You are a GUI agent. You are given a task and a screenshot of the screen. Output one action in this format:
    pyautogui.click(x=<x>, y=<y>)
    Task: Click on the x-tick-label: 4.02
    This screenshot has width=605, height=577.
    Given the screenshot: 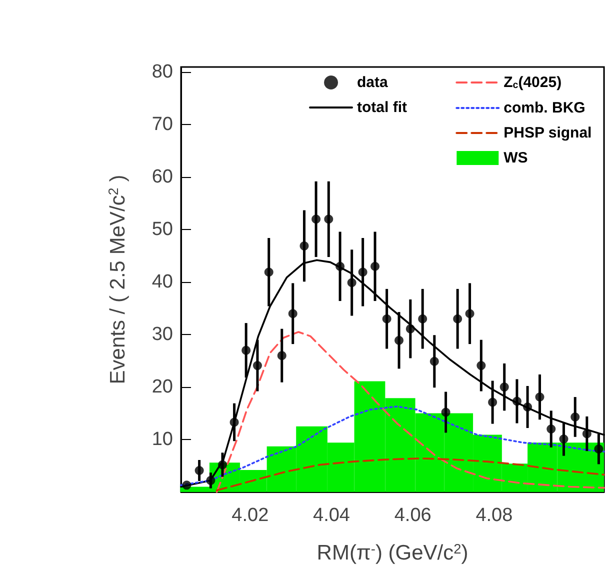 What is the action you would take?
    pyautogui.click(x=250, y=515)
    